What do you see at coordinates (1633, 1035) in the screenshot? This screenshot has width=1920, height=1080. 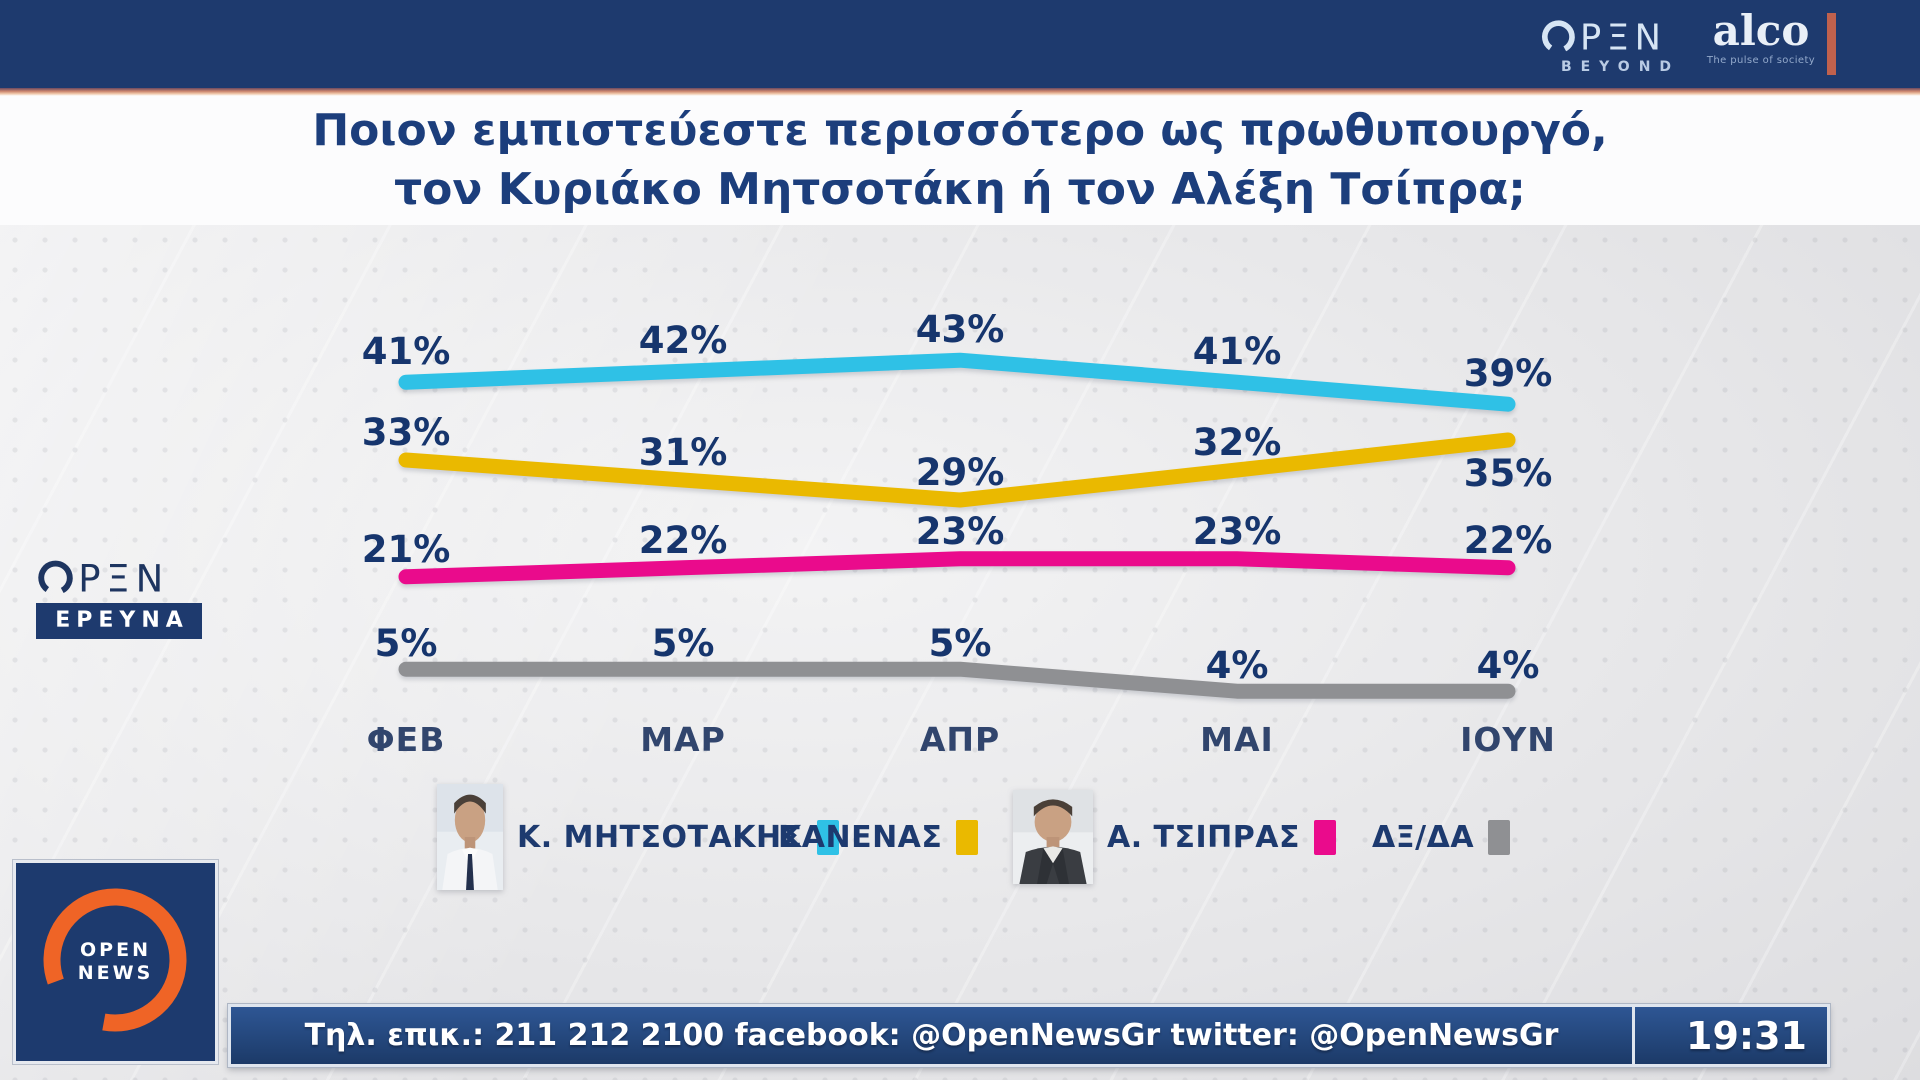 I see `ticker-divider` at bounding box center [1633, 1035].